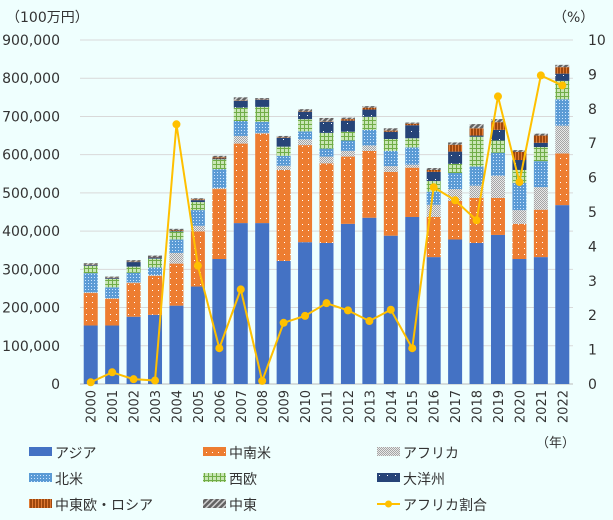 This screenshot has height=520, width=613. What do you see at coordinates (592, 110) in the screenshot?
I see `y2-tick-label: 8` at bounding box center [592, 110].